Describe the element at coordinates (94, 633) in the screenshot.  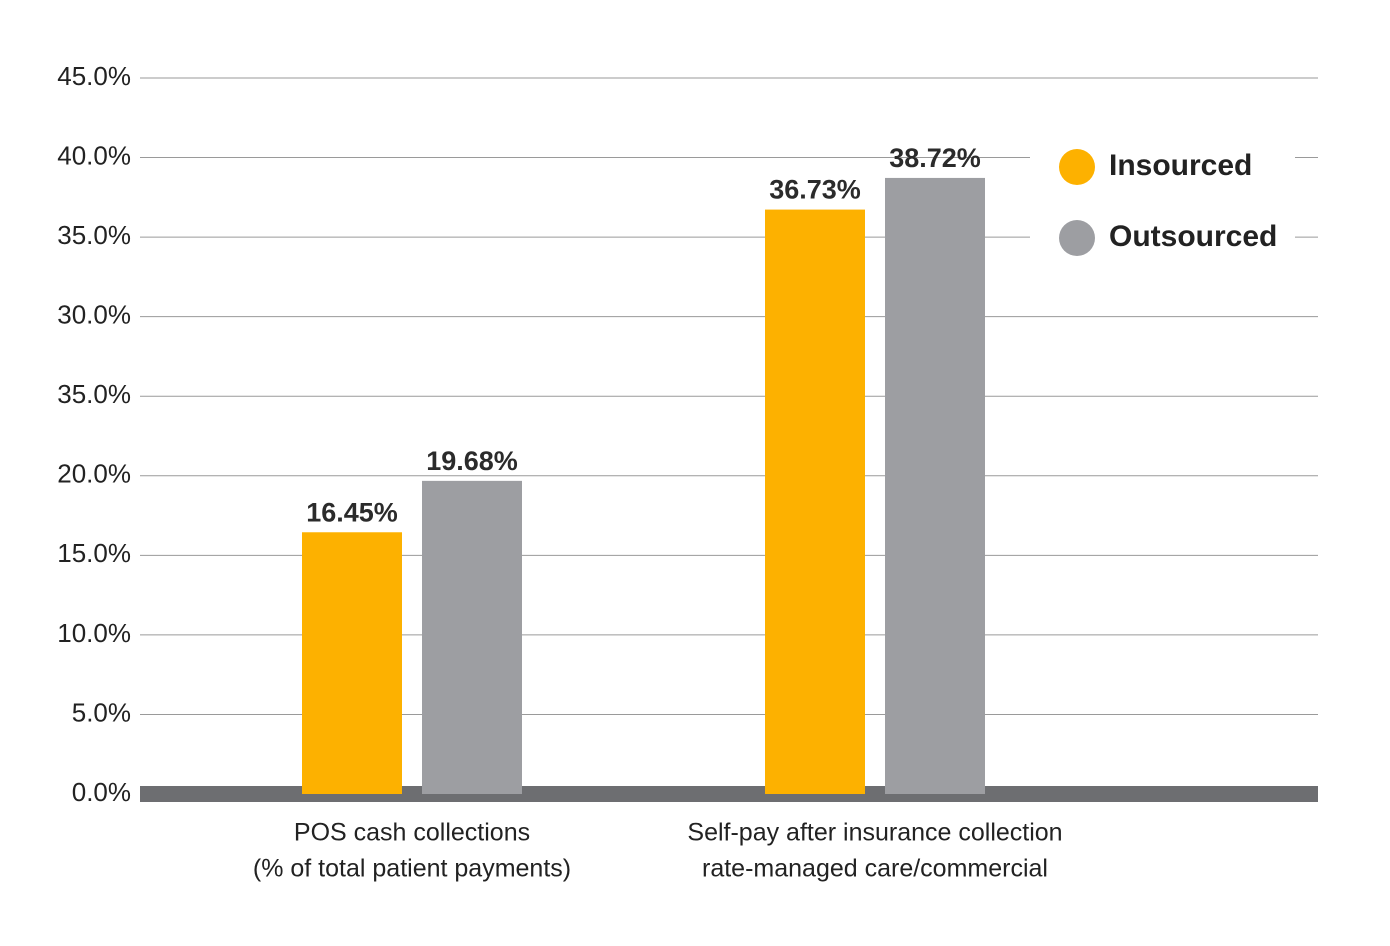
I see `y-tick-label: 10.0%` at that location.